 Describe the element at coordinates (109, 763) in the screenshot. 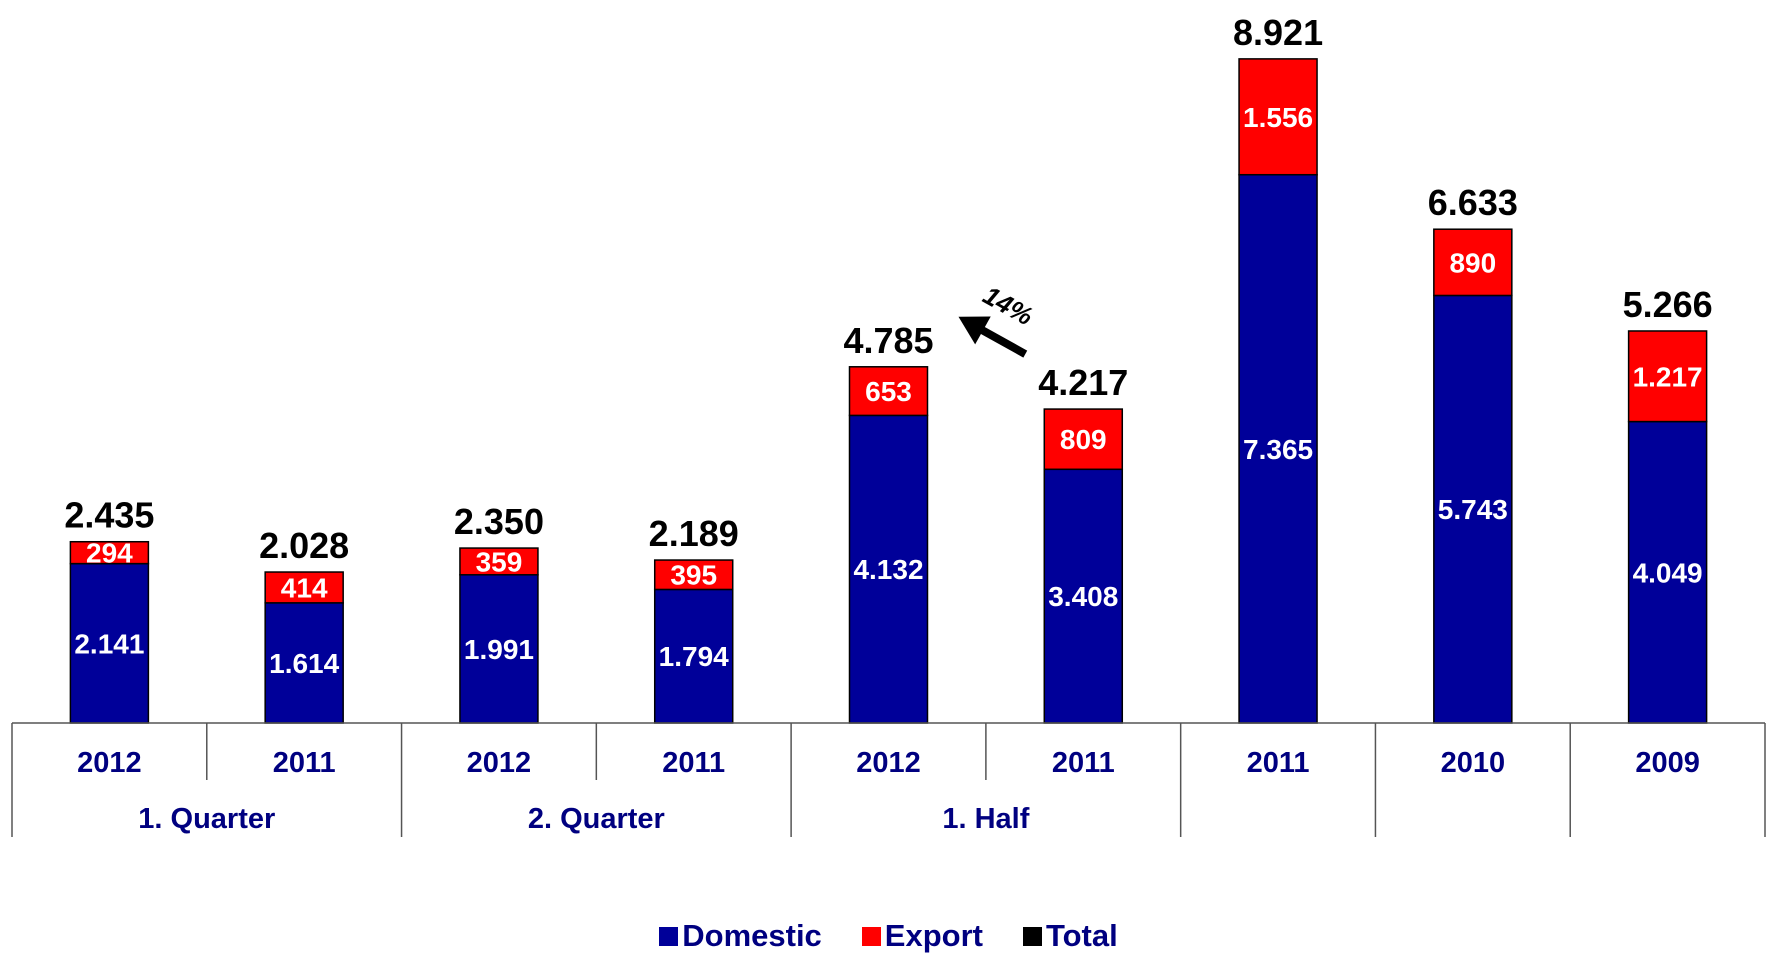

I see `category-label-0: 2012` at that location.